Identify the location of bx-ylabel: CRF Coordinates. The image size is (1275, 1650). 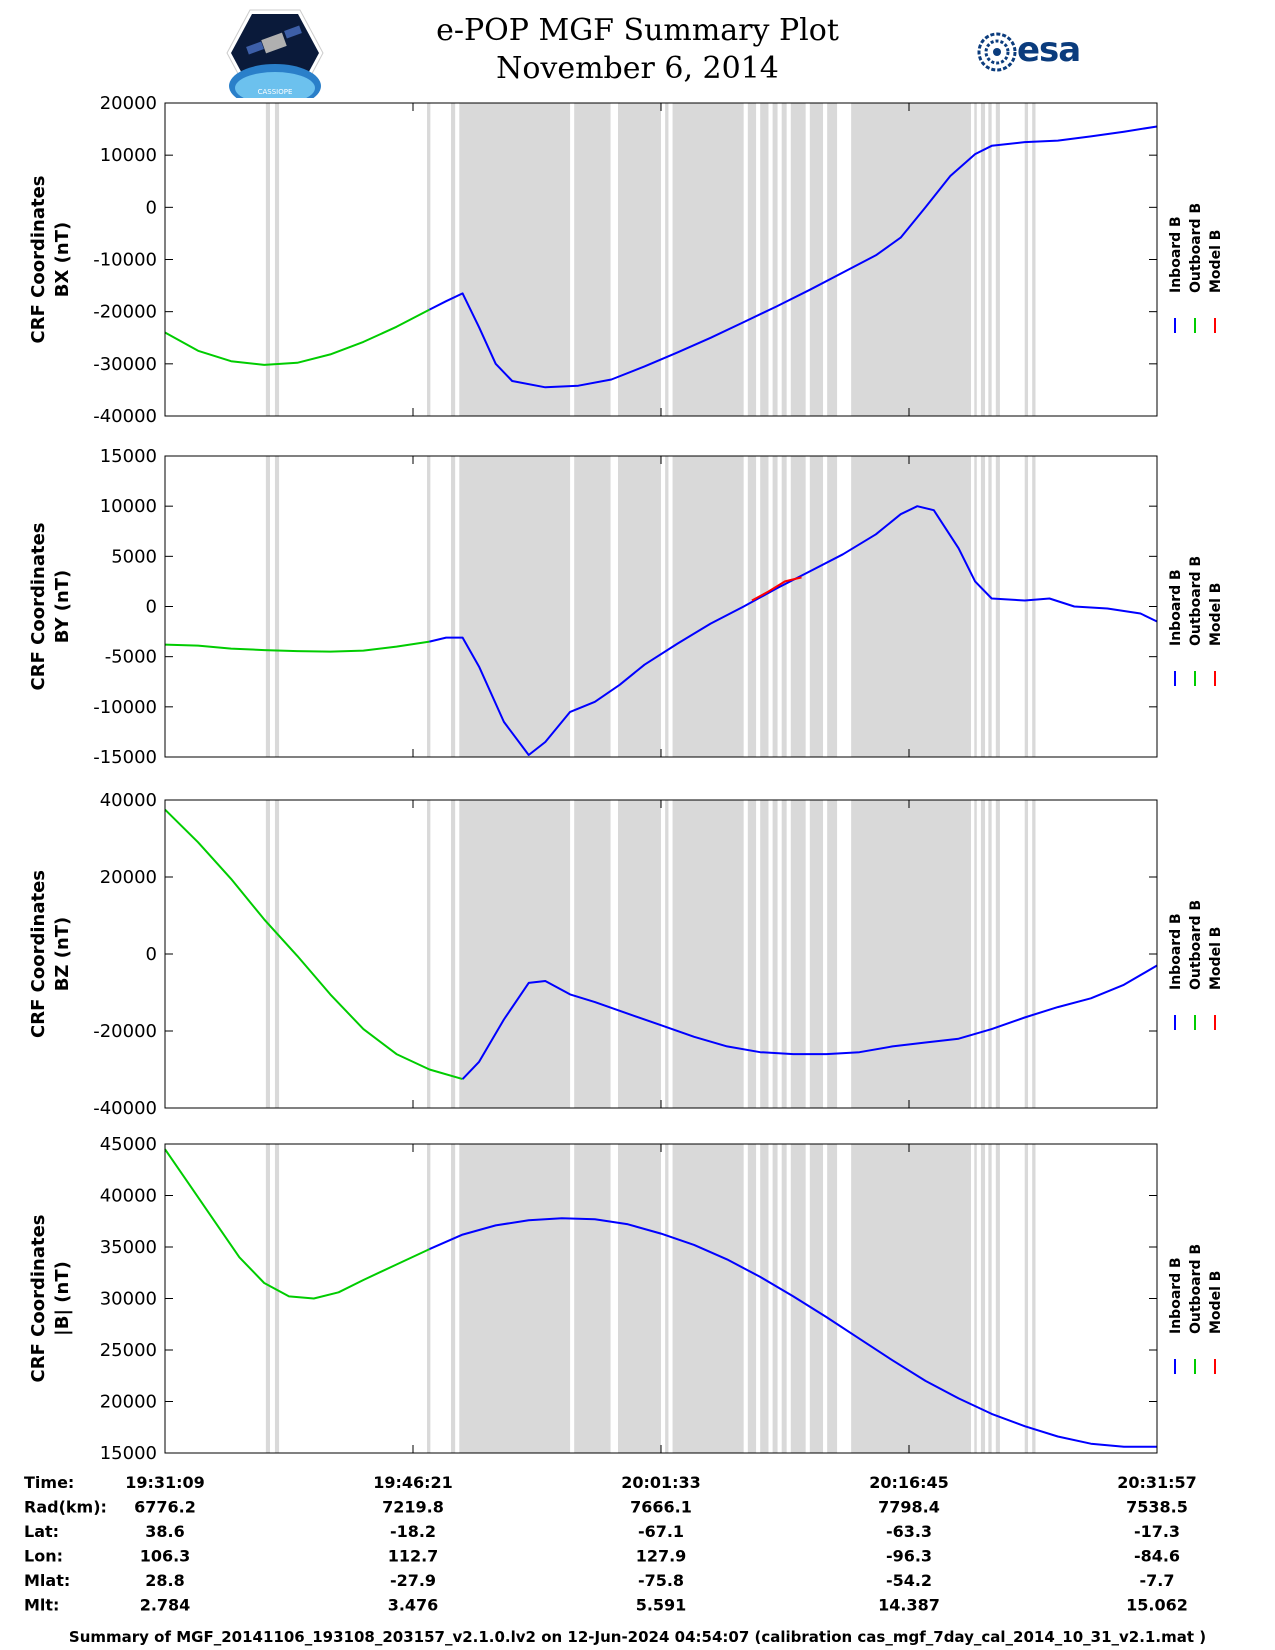
(38, 260).